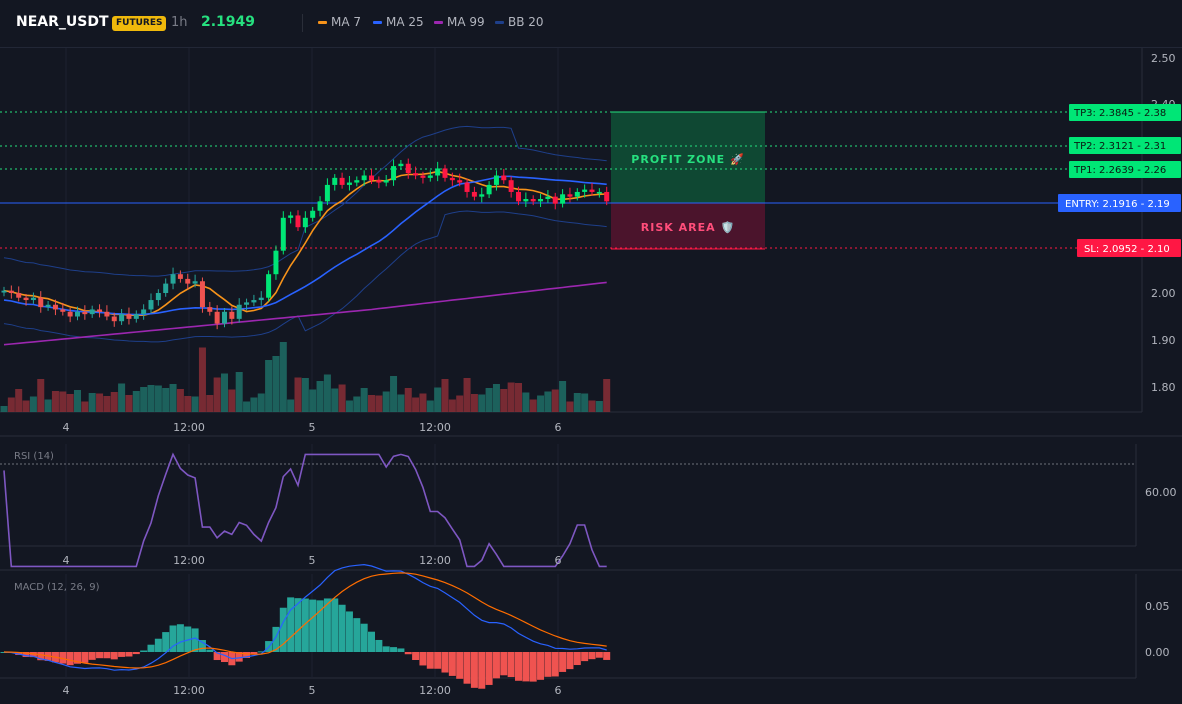  I want to click on entry-tag-text: ENTRY: 2.1916 - 2.19, so click(1117, 204).